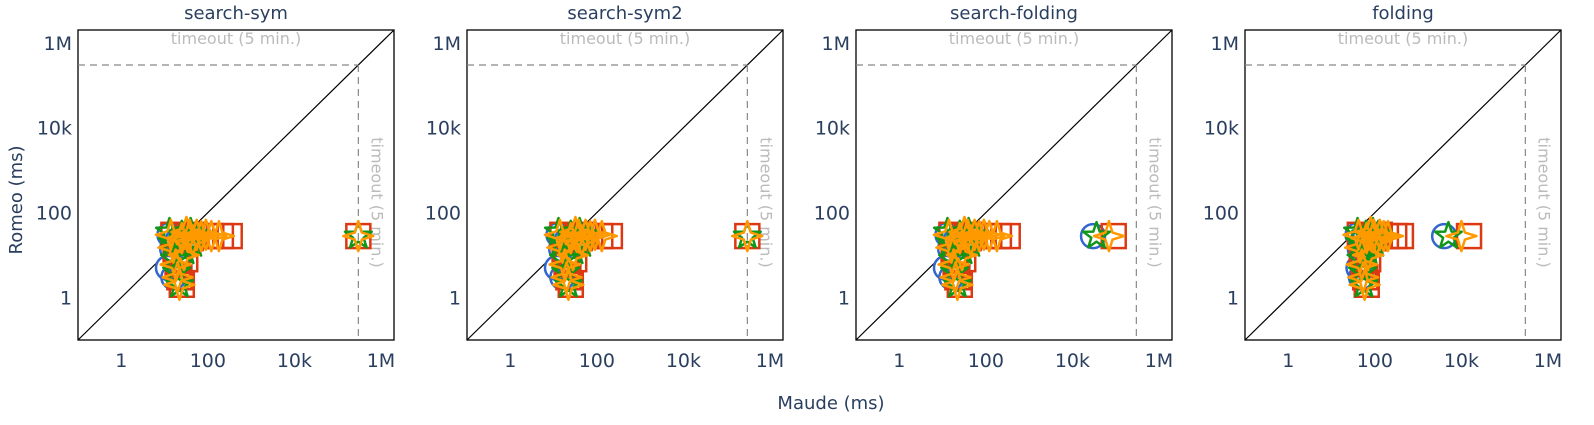 This screenshot has height=425, width=1594. Describe the element at coordinates (16, 199) in the screenshot. I see `y-axis-title: Romeo (ms)` at that location.